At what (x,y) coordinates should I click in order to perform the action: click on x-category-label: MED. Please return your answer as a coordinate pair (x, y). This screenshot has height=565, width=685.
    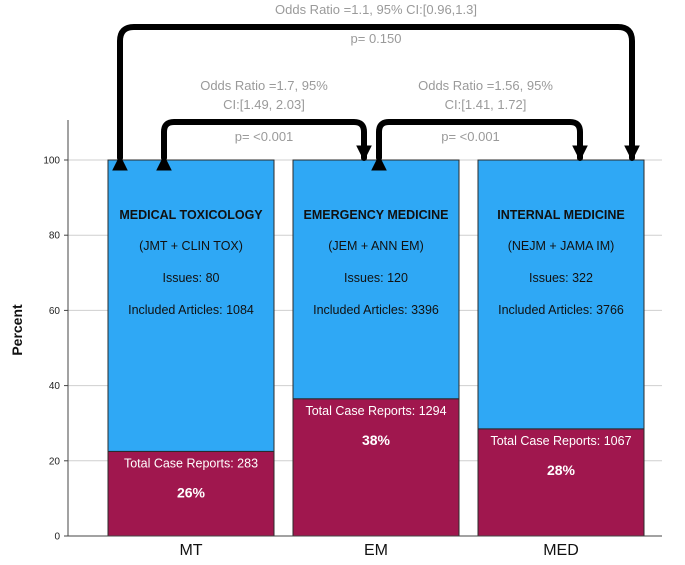
    Looking at the image, I should click on (561, 550).